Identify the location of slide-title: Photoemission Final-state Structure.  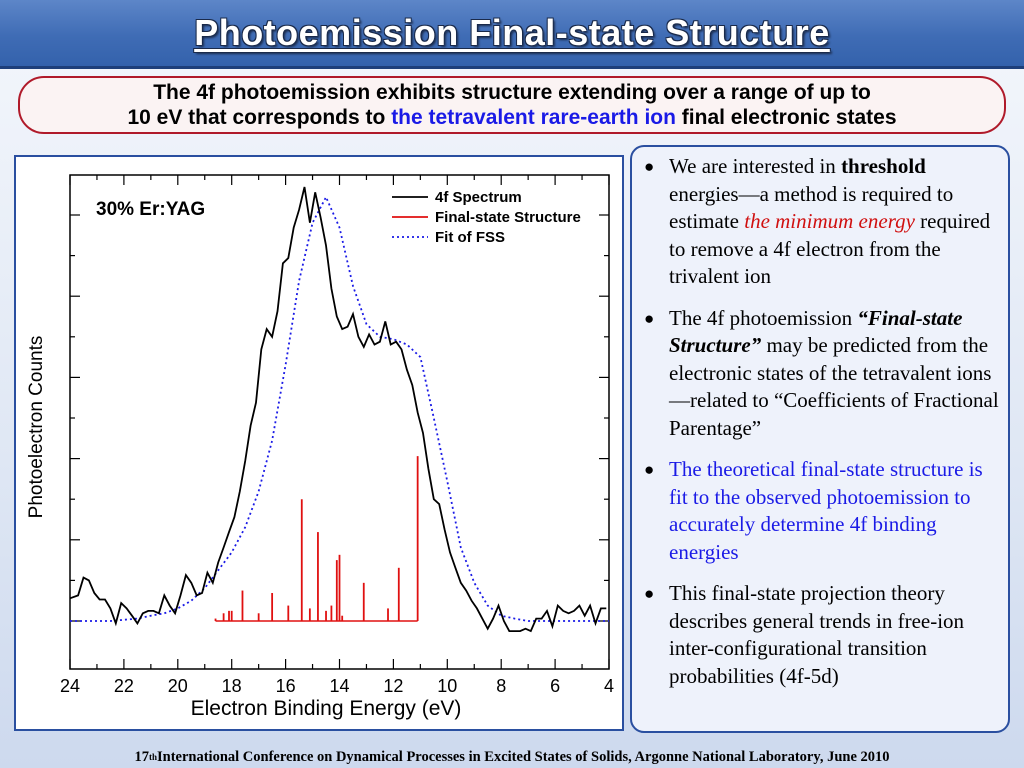
(512, 32).